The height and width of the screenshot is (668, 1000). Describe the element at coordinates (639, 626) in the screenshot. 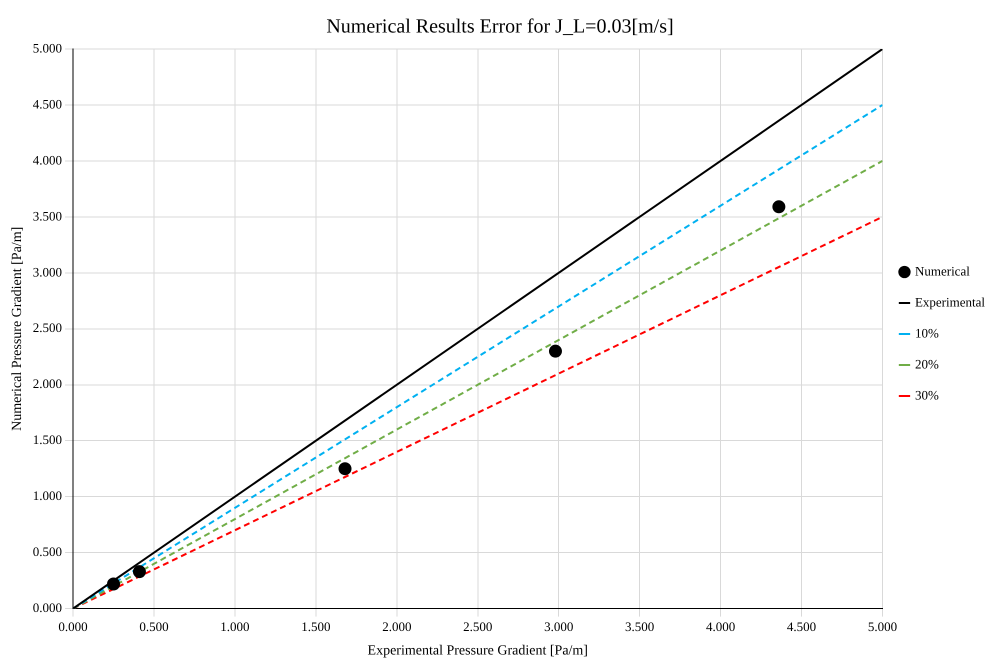

I see `x-tick-label: 3.500` at that location.